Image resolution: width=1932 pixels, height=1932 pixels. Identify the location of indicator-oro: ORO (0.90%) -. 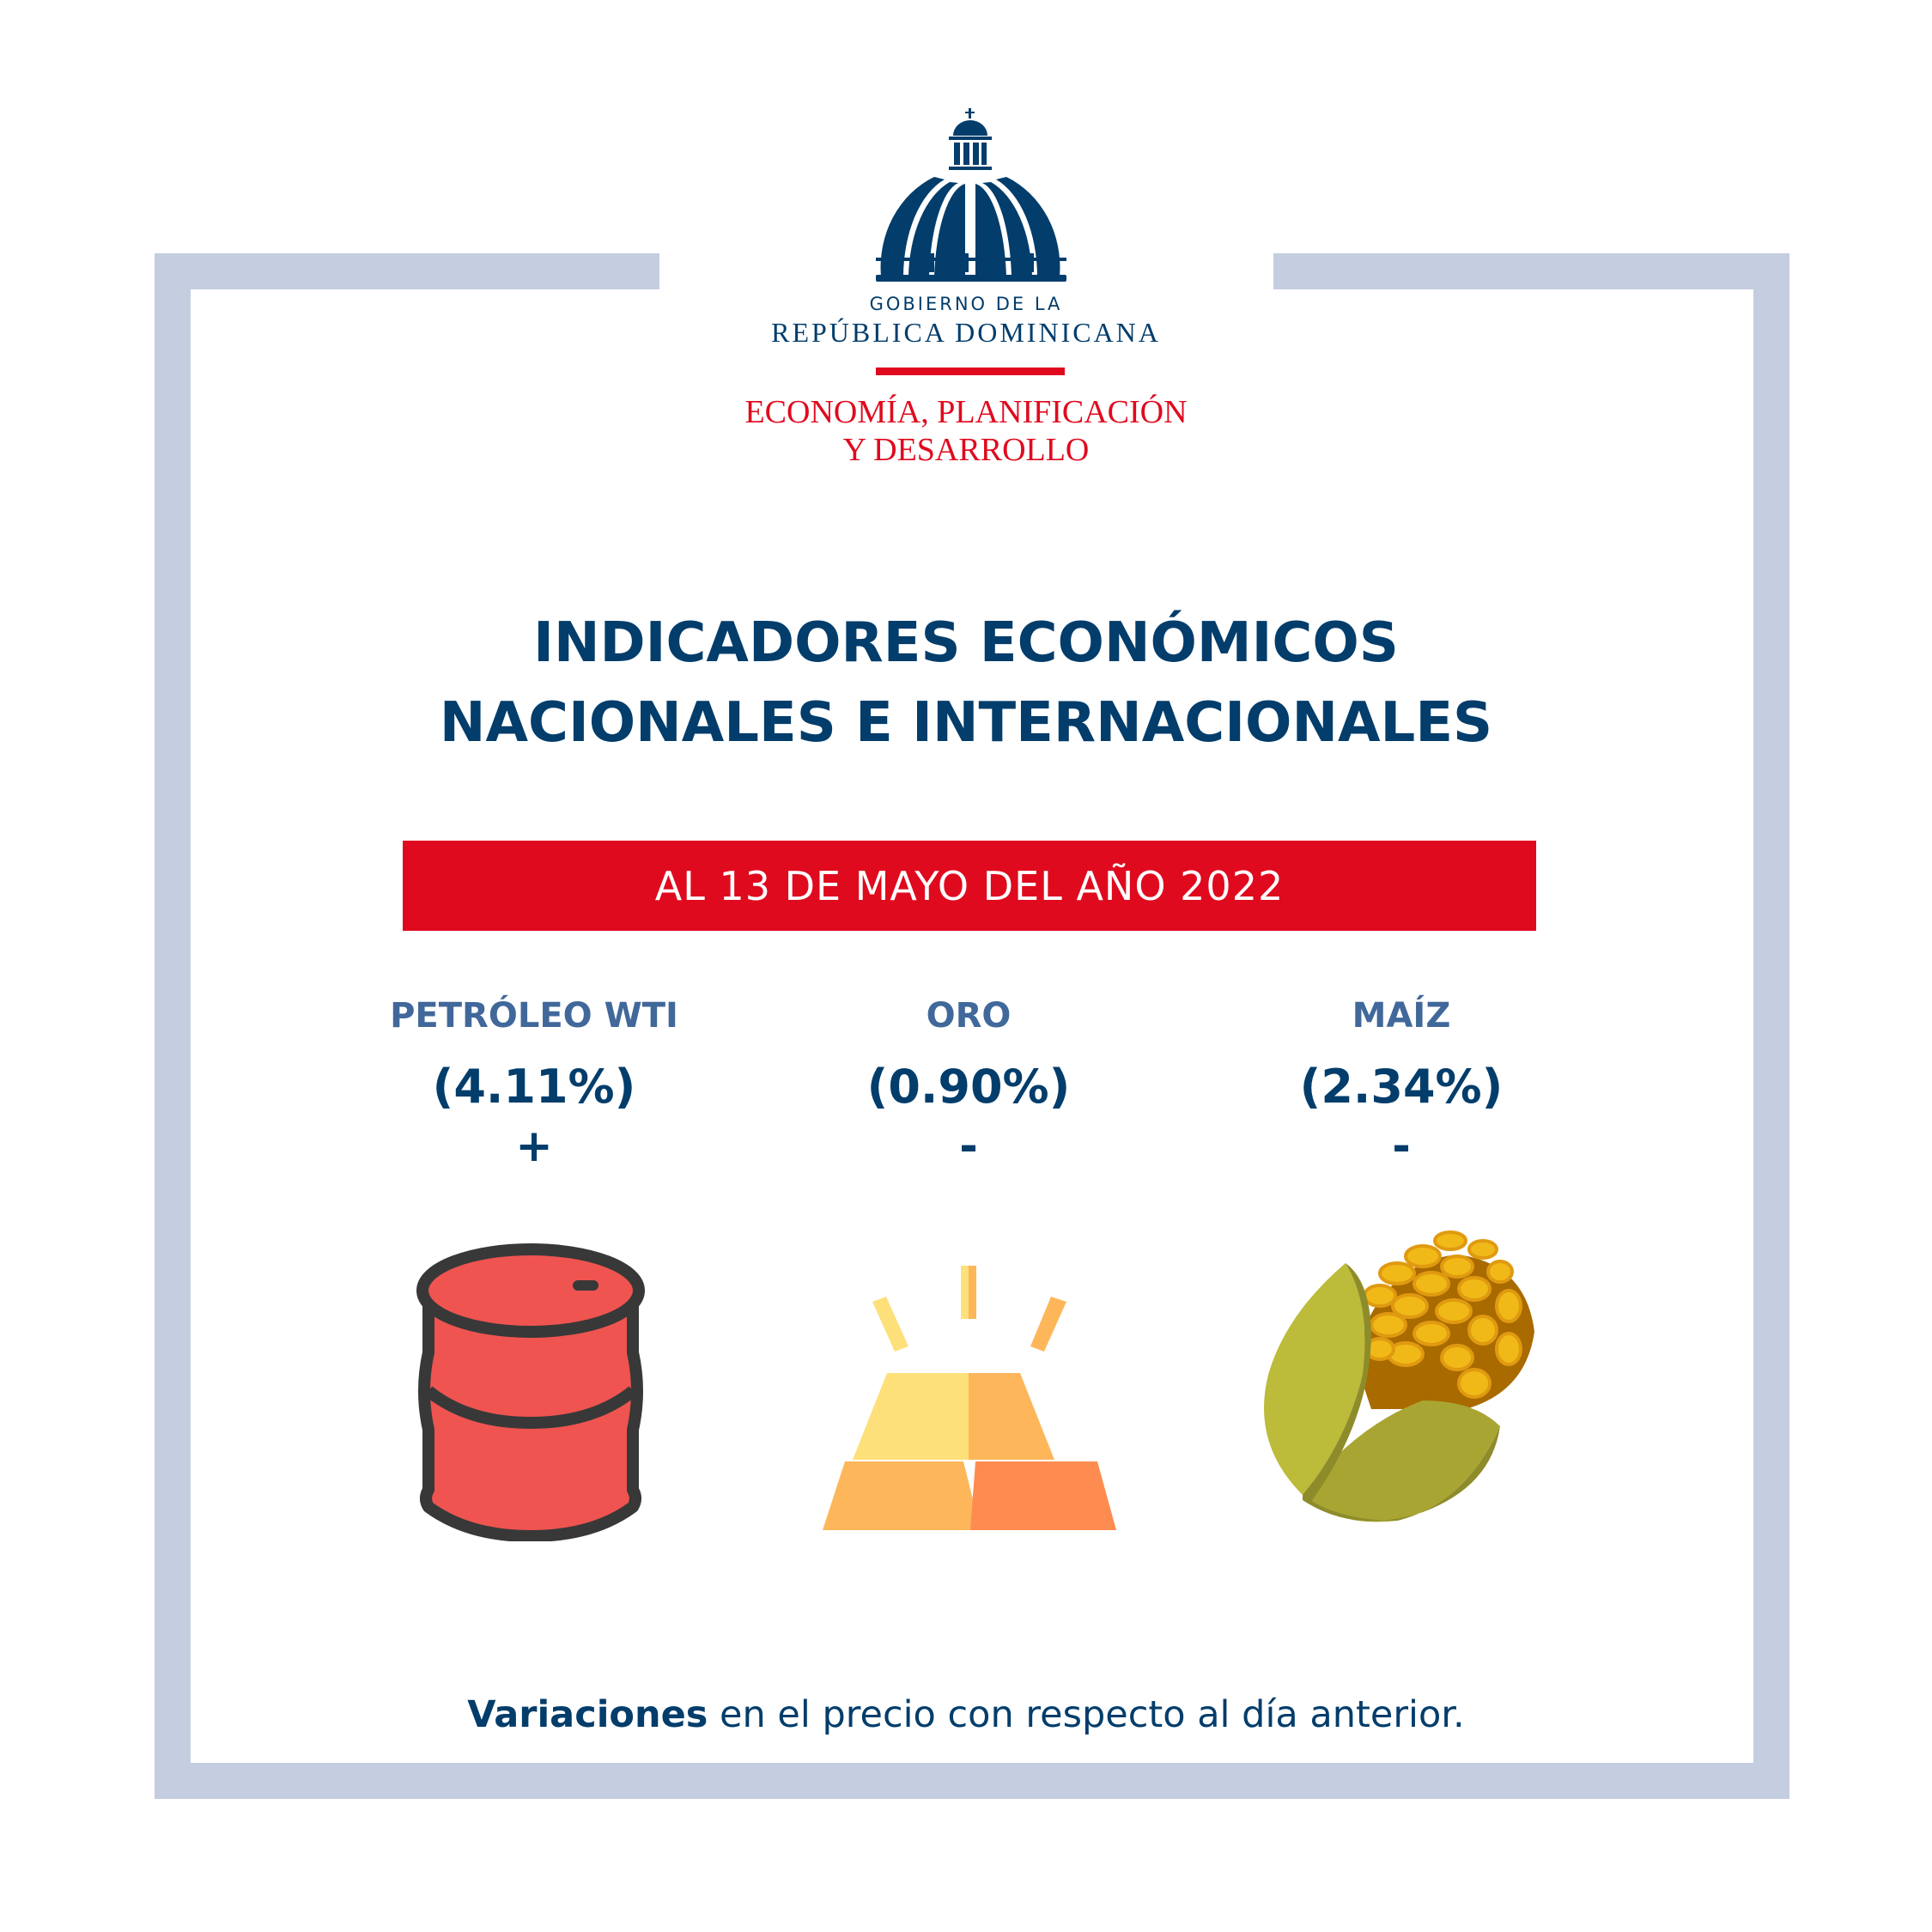
(969, 1084).